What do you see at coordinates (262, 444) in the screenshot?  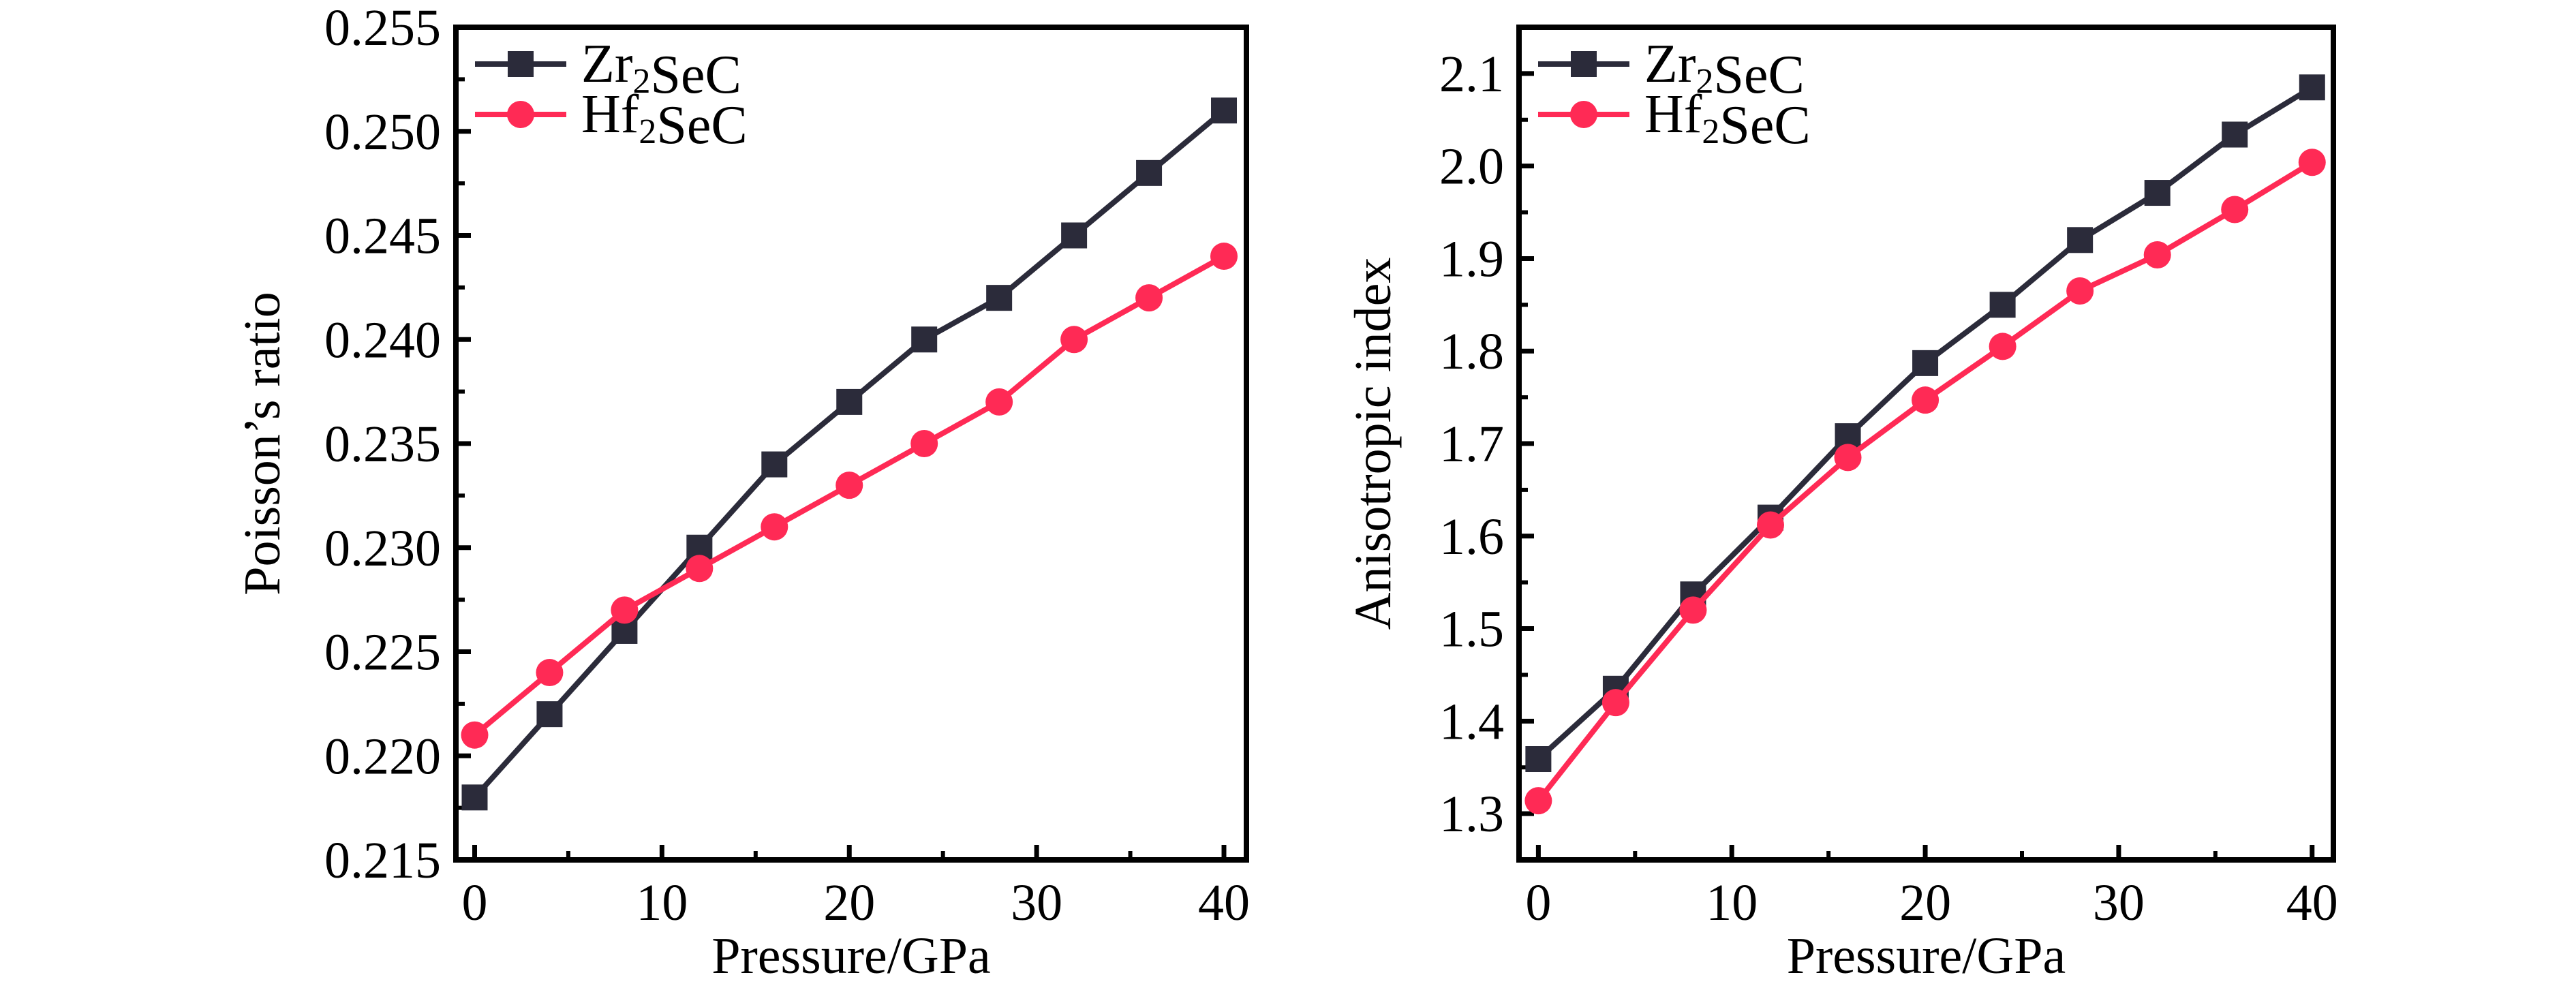 I see `y-axis-label: Poisson’s ratio` at bounding box center [262, 444].